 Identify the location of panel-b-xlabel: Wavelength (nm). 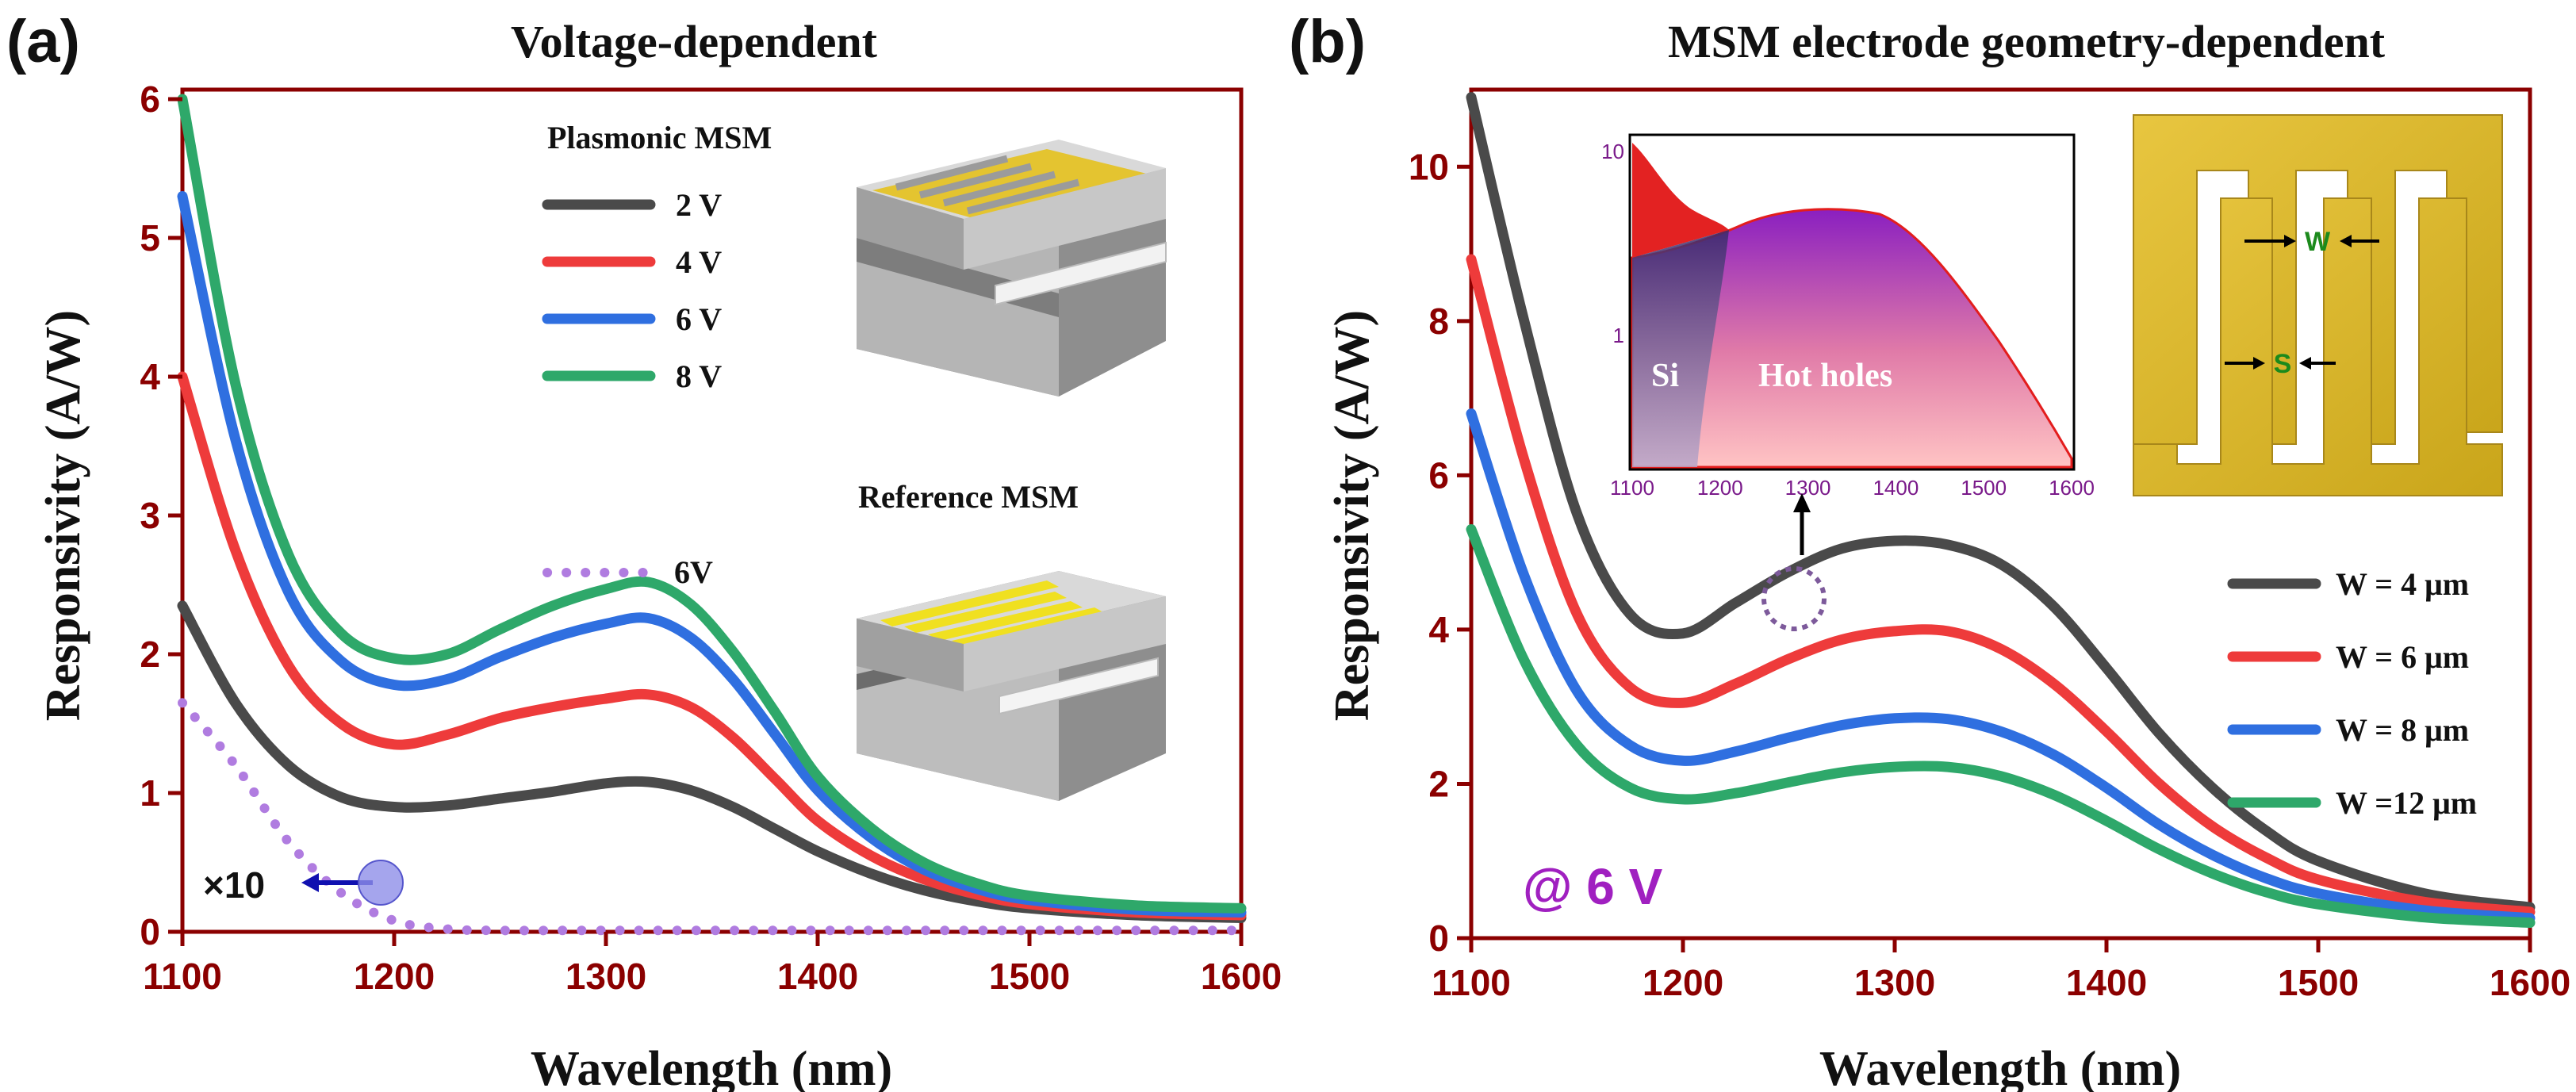
(2000, 1067).